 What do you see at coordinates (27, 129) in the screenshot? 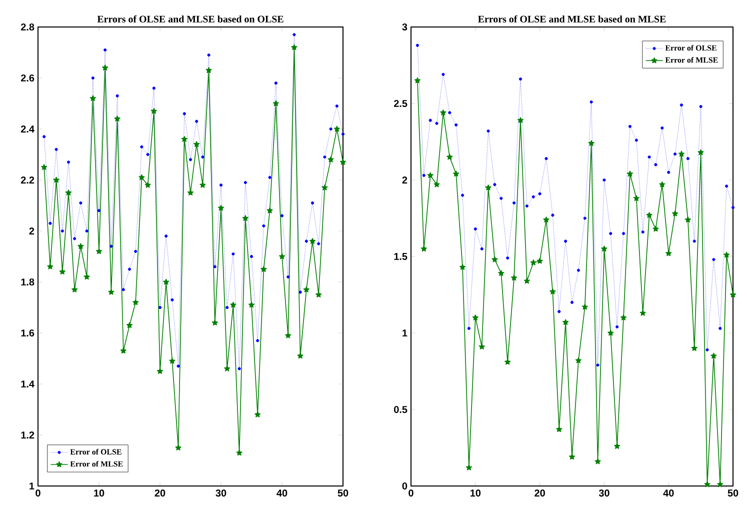
I see `y-tick-label: 2.4` at bounding box center [27, 129].